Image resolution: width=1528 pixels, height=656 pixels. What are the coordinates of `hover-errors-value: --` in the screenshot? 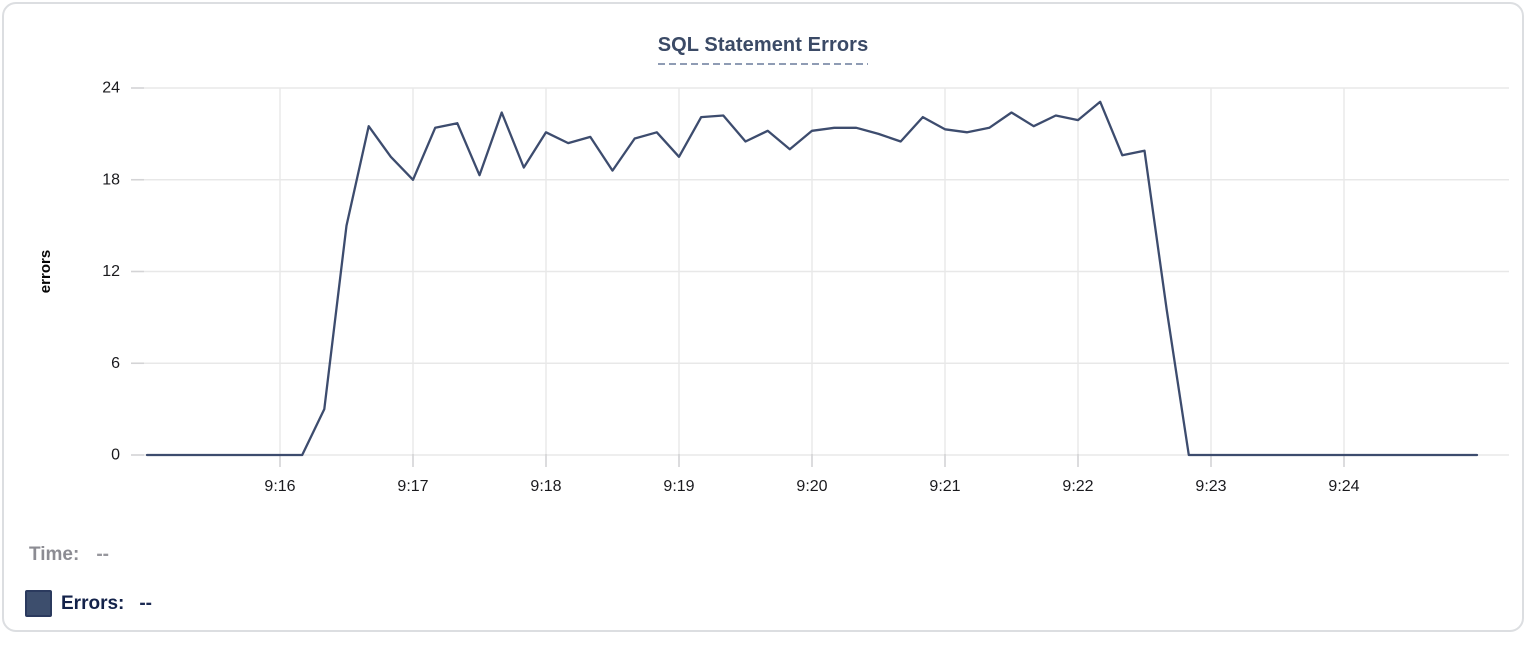 It's located at (146, 603).